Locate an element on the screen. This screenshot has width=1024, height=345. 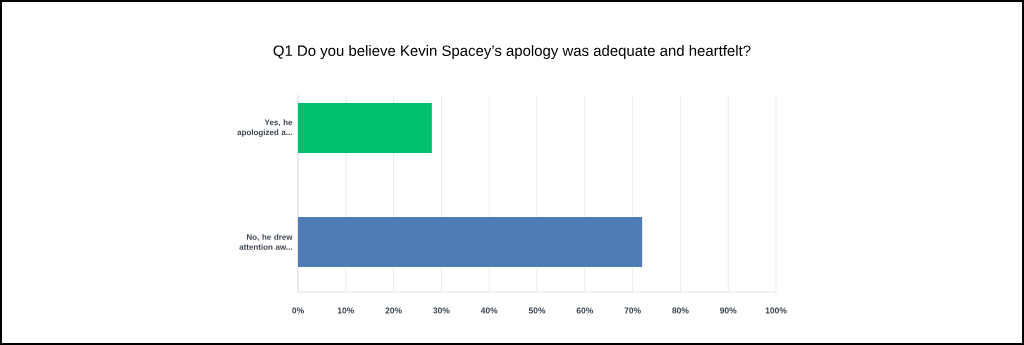
x-tick-label: 0% is located at coordinates (298, 310).